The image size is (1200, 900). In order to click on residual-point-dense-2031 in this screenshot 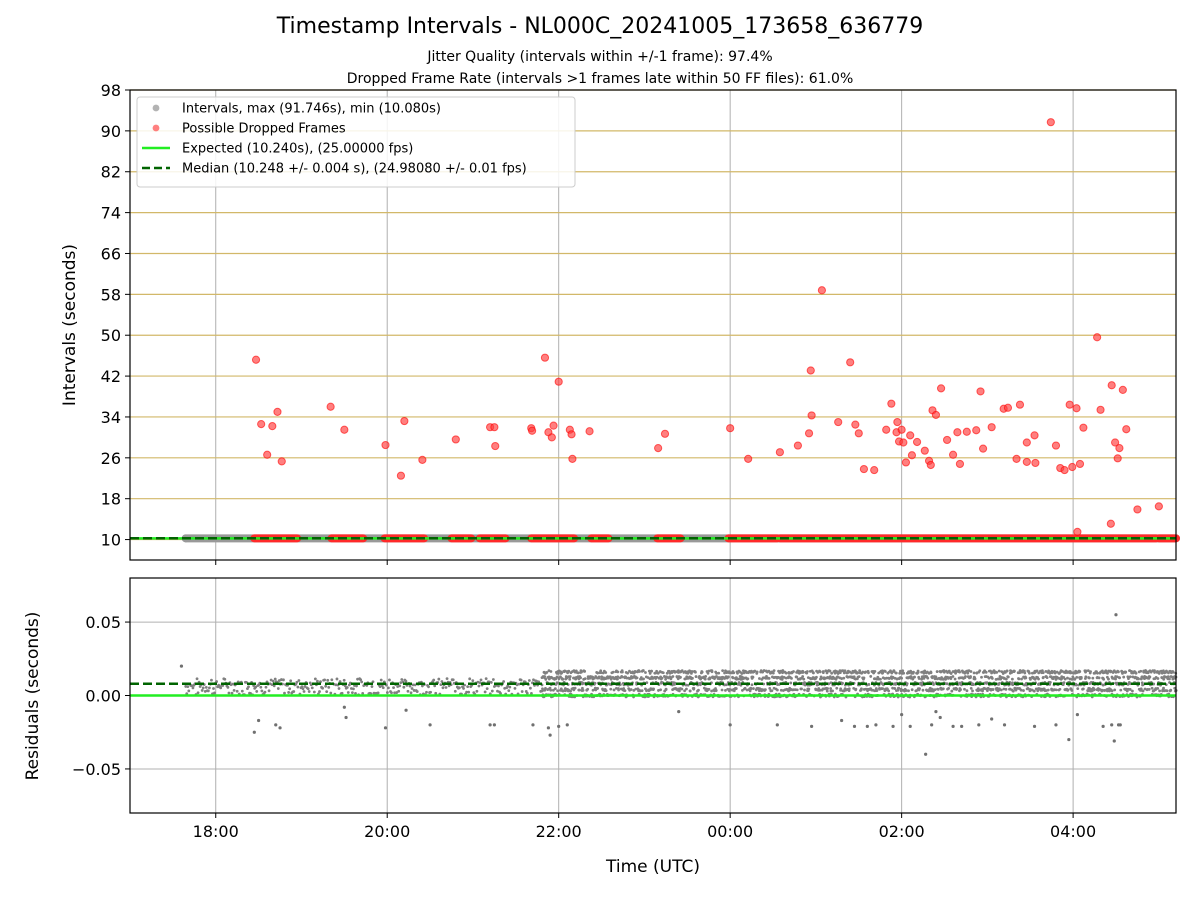, I will do `click(1064, 683)`.